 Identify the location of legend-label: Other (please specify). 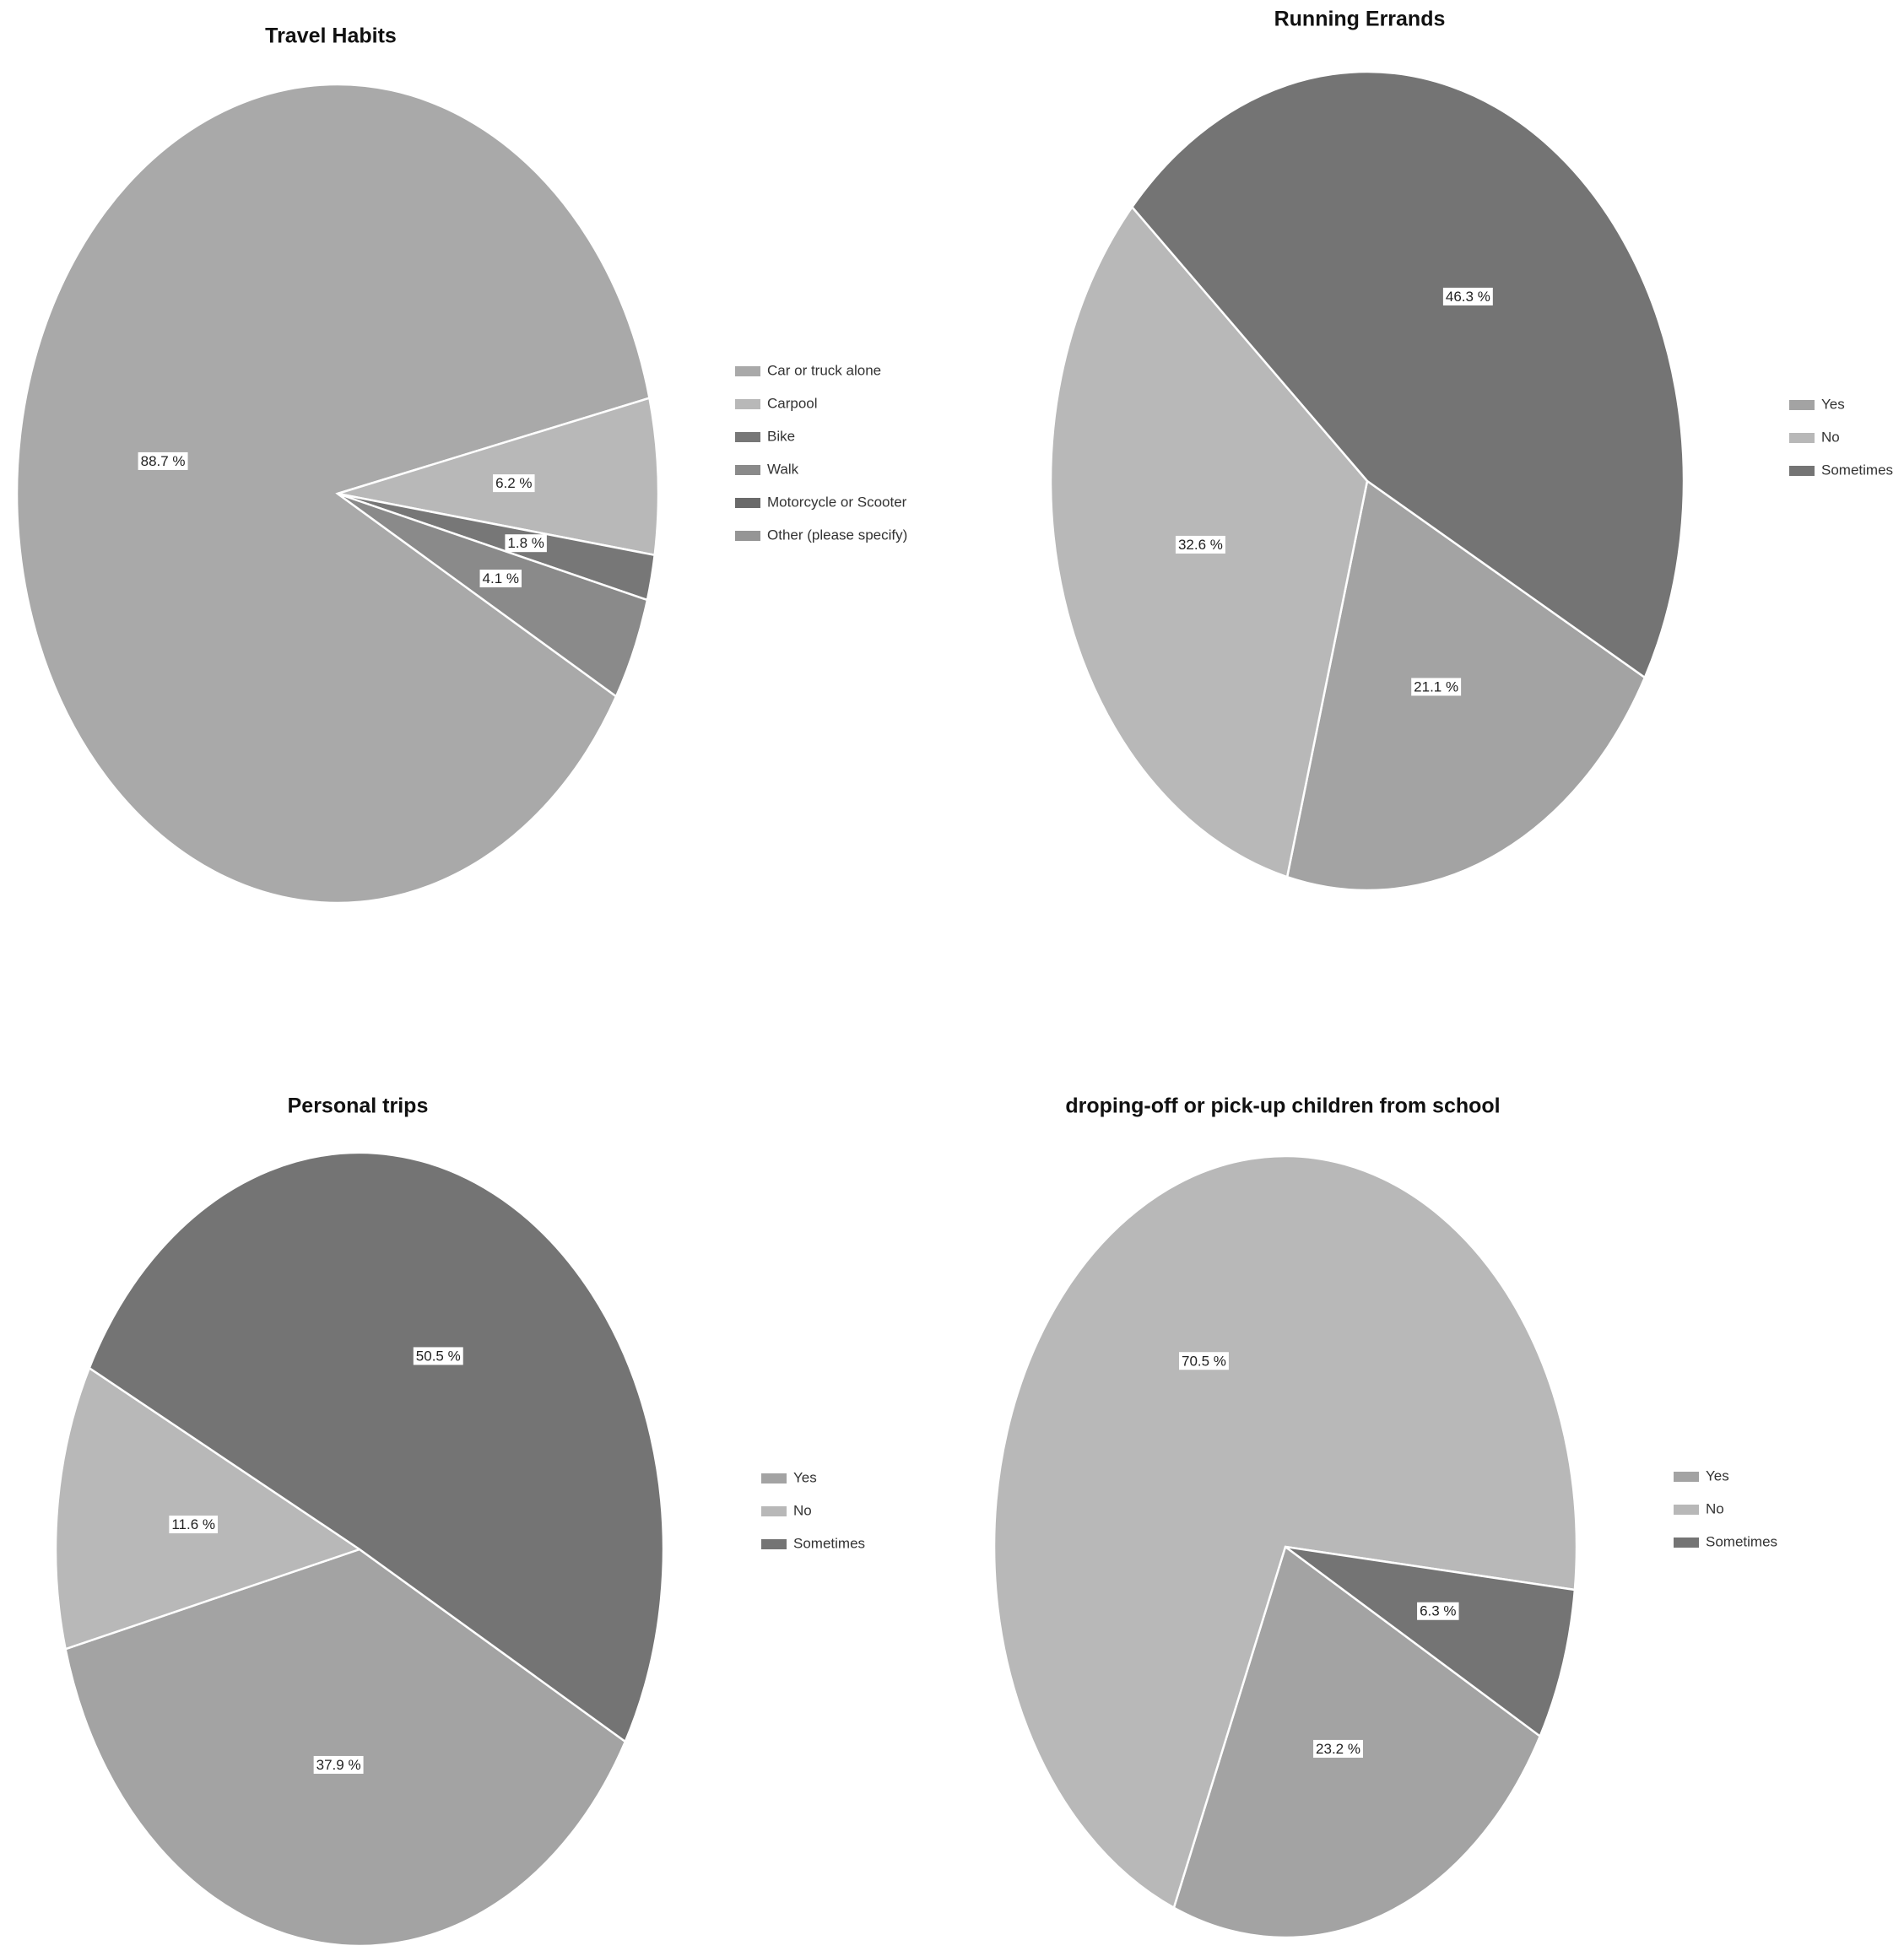
(837, 535).